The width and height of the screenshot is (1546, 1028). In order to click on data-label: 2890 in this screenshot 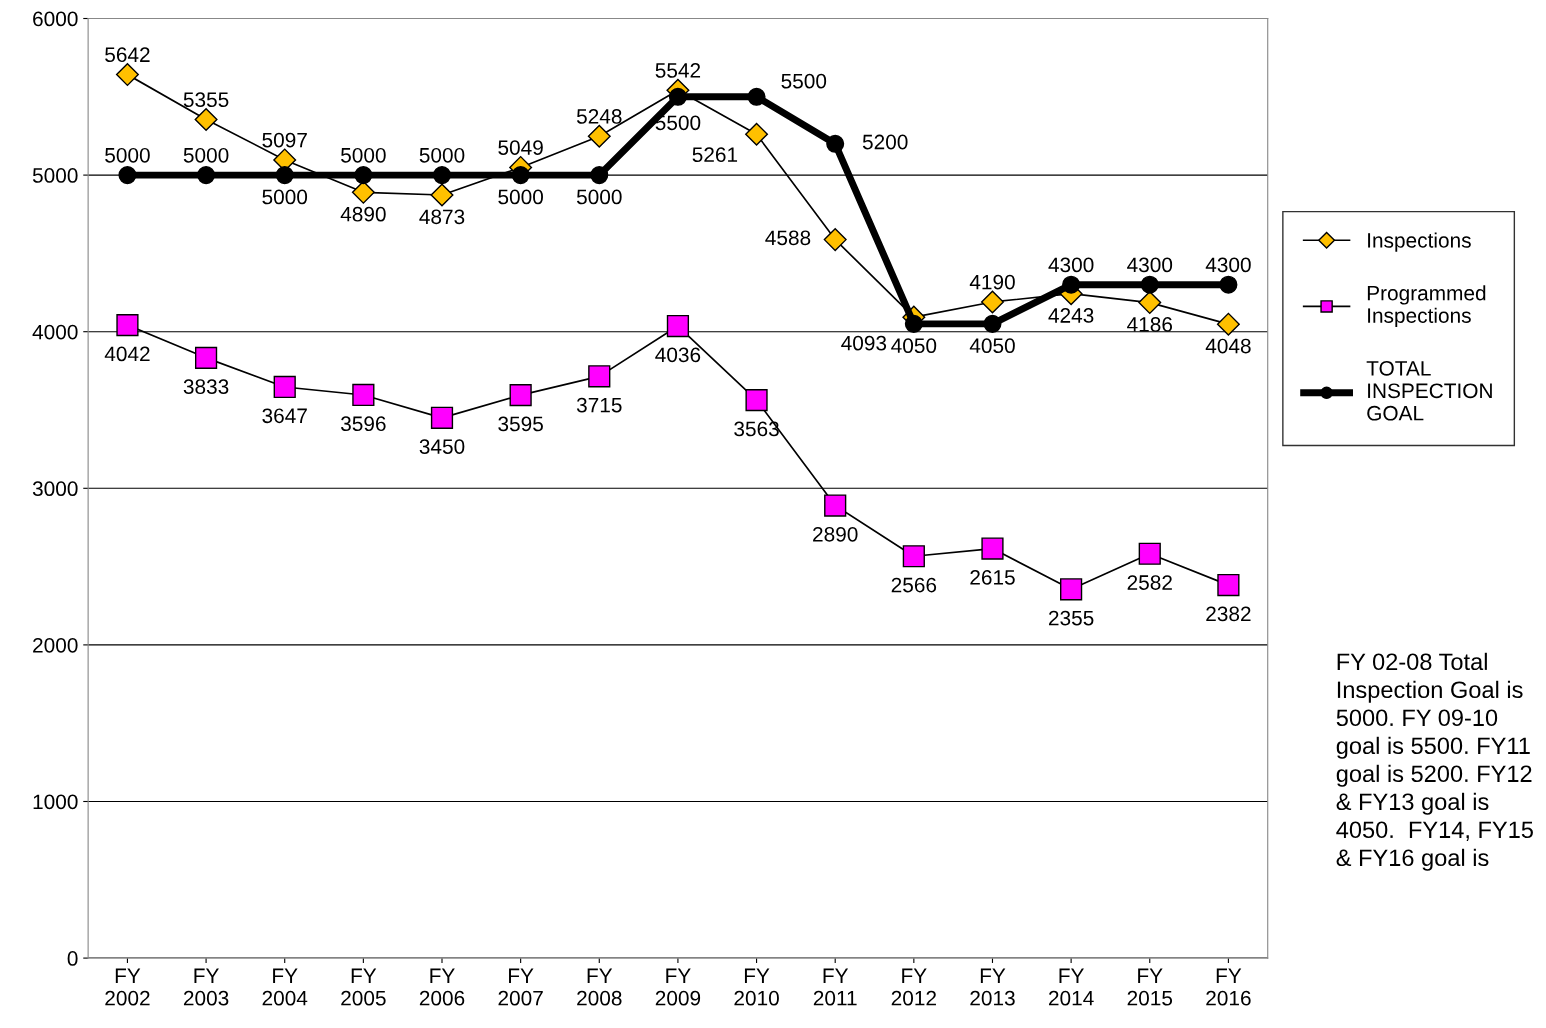, I will do `click(835, 534)`.